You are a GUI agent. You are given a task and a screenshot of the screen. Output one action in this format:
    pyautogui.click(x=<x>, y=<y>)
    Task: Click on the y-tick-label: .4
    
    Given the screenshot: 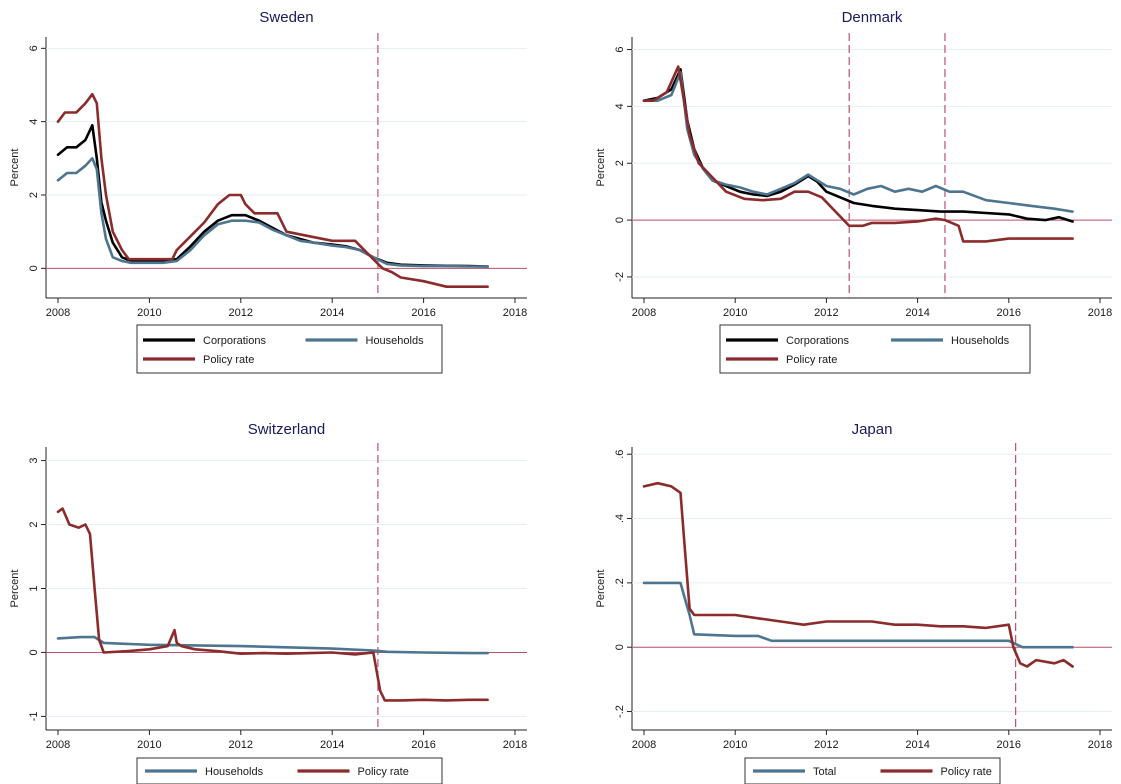 What is the action you would take?
    pyautogui.click(x=620, y=518)
    